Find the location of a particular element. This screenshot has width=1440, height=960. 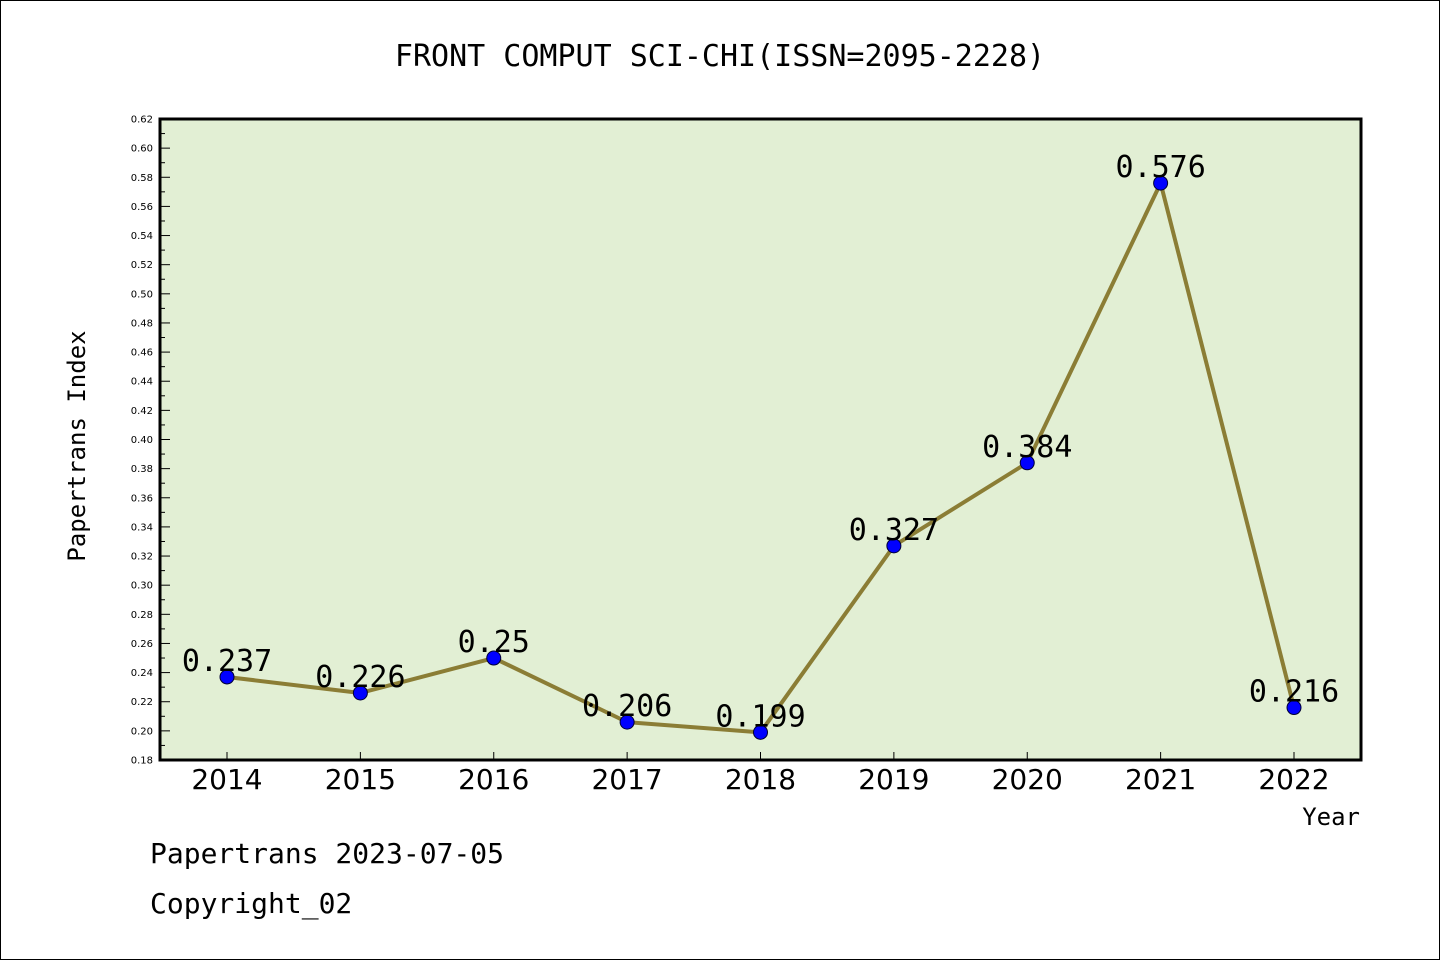

y-tick-label: 0.56 is located at coordinates (142, 207).